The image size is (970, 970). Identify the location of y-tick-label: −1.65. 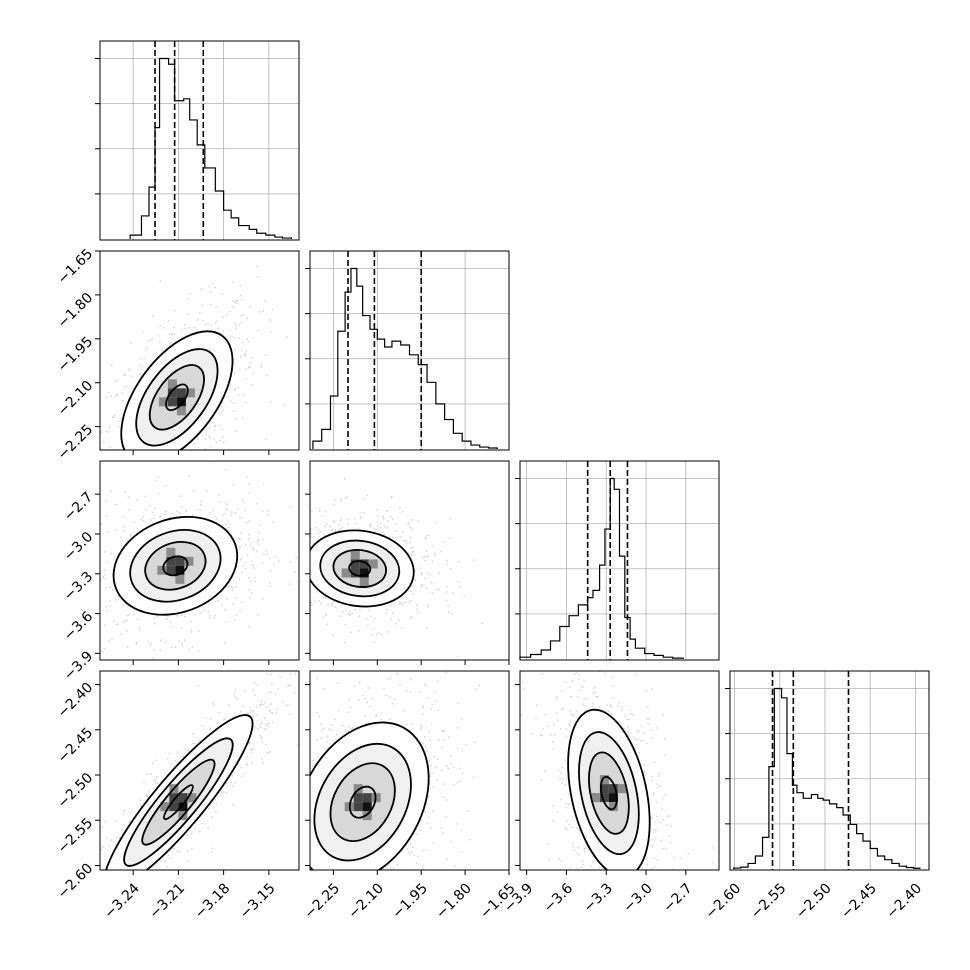
(76, 267).